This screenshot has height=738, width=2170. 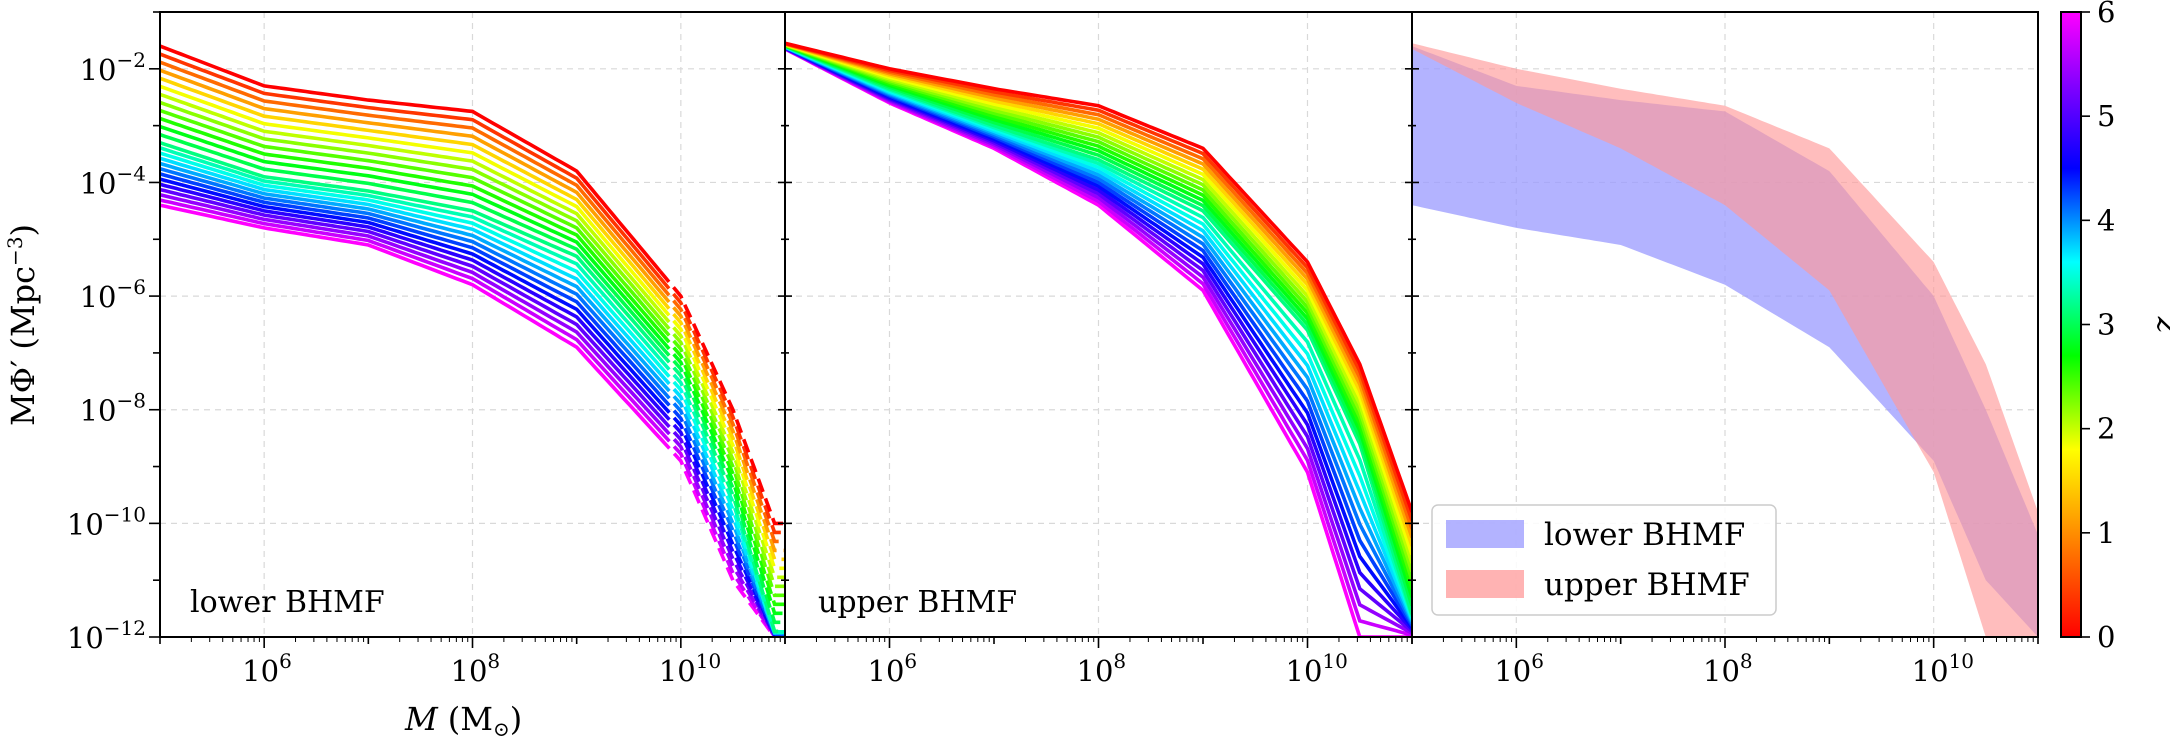 What do you see at coordinates (1644, 535) in the screenshot?
I see `legend-label-lower: lower BHMF` at bounding box center [1644, 535].